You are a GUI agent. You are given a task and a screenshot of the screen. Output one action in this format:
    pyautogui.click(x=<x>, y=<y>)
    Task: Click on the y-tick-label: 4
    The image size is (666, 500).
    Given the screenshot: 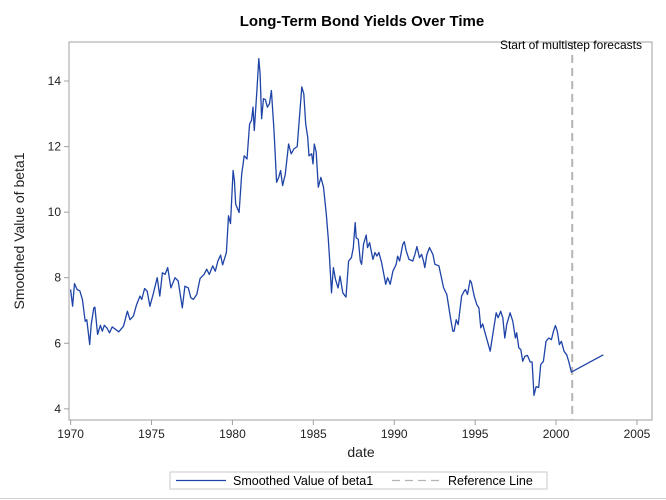 What is the action you would take?
    pyautogui.click(x=57, y=409)
    